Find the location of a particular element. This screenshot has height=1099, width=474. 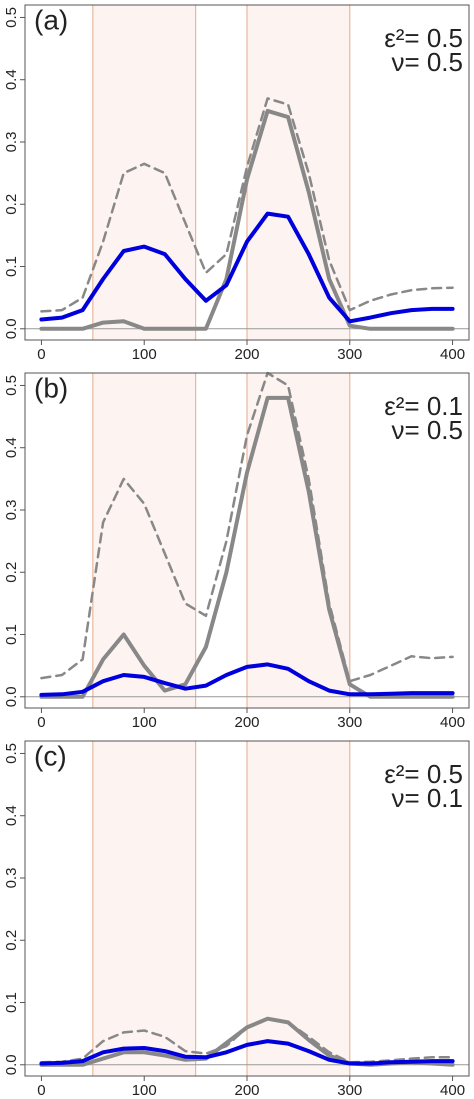

panel-label: (a) is located at coordinates (51, 19).